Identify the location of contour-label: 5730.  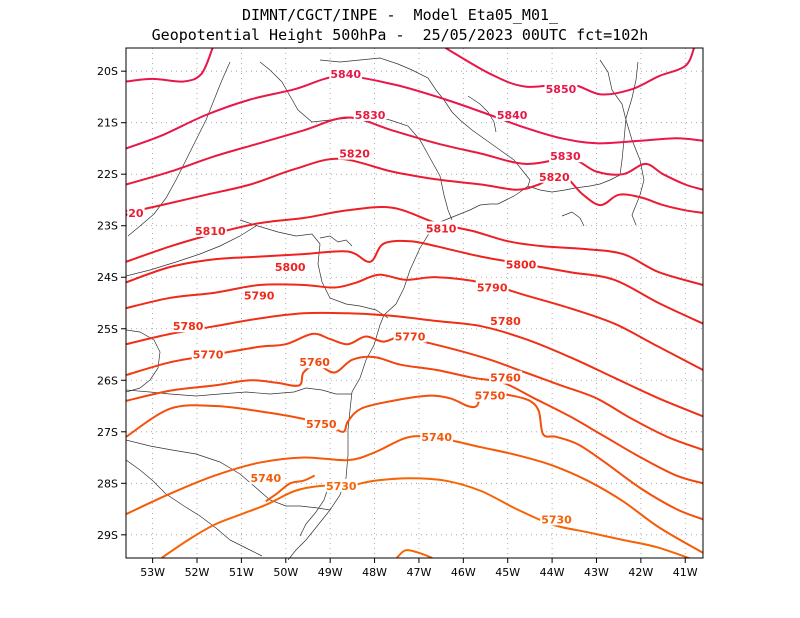
(341, 486).